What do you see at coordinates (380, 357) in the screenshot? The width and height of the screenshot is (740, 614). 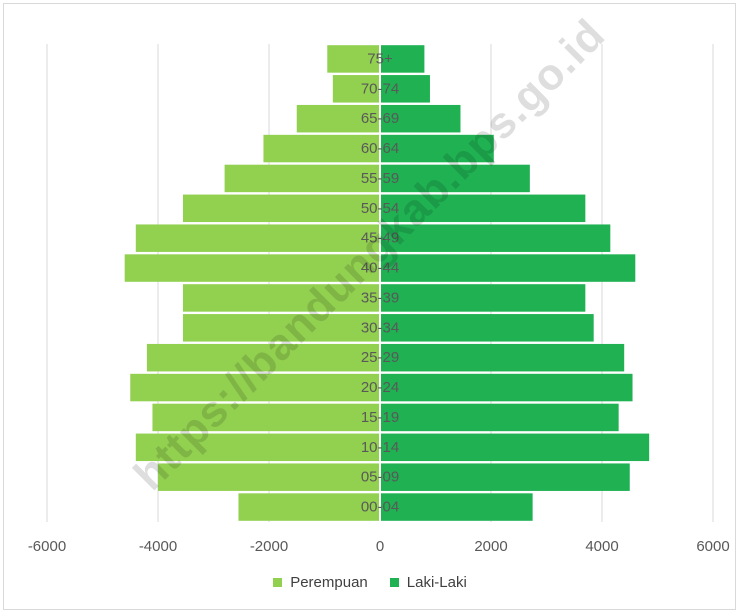 I see `category-label-25-29: 25-29` at bounding box center [380, 357].